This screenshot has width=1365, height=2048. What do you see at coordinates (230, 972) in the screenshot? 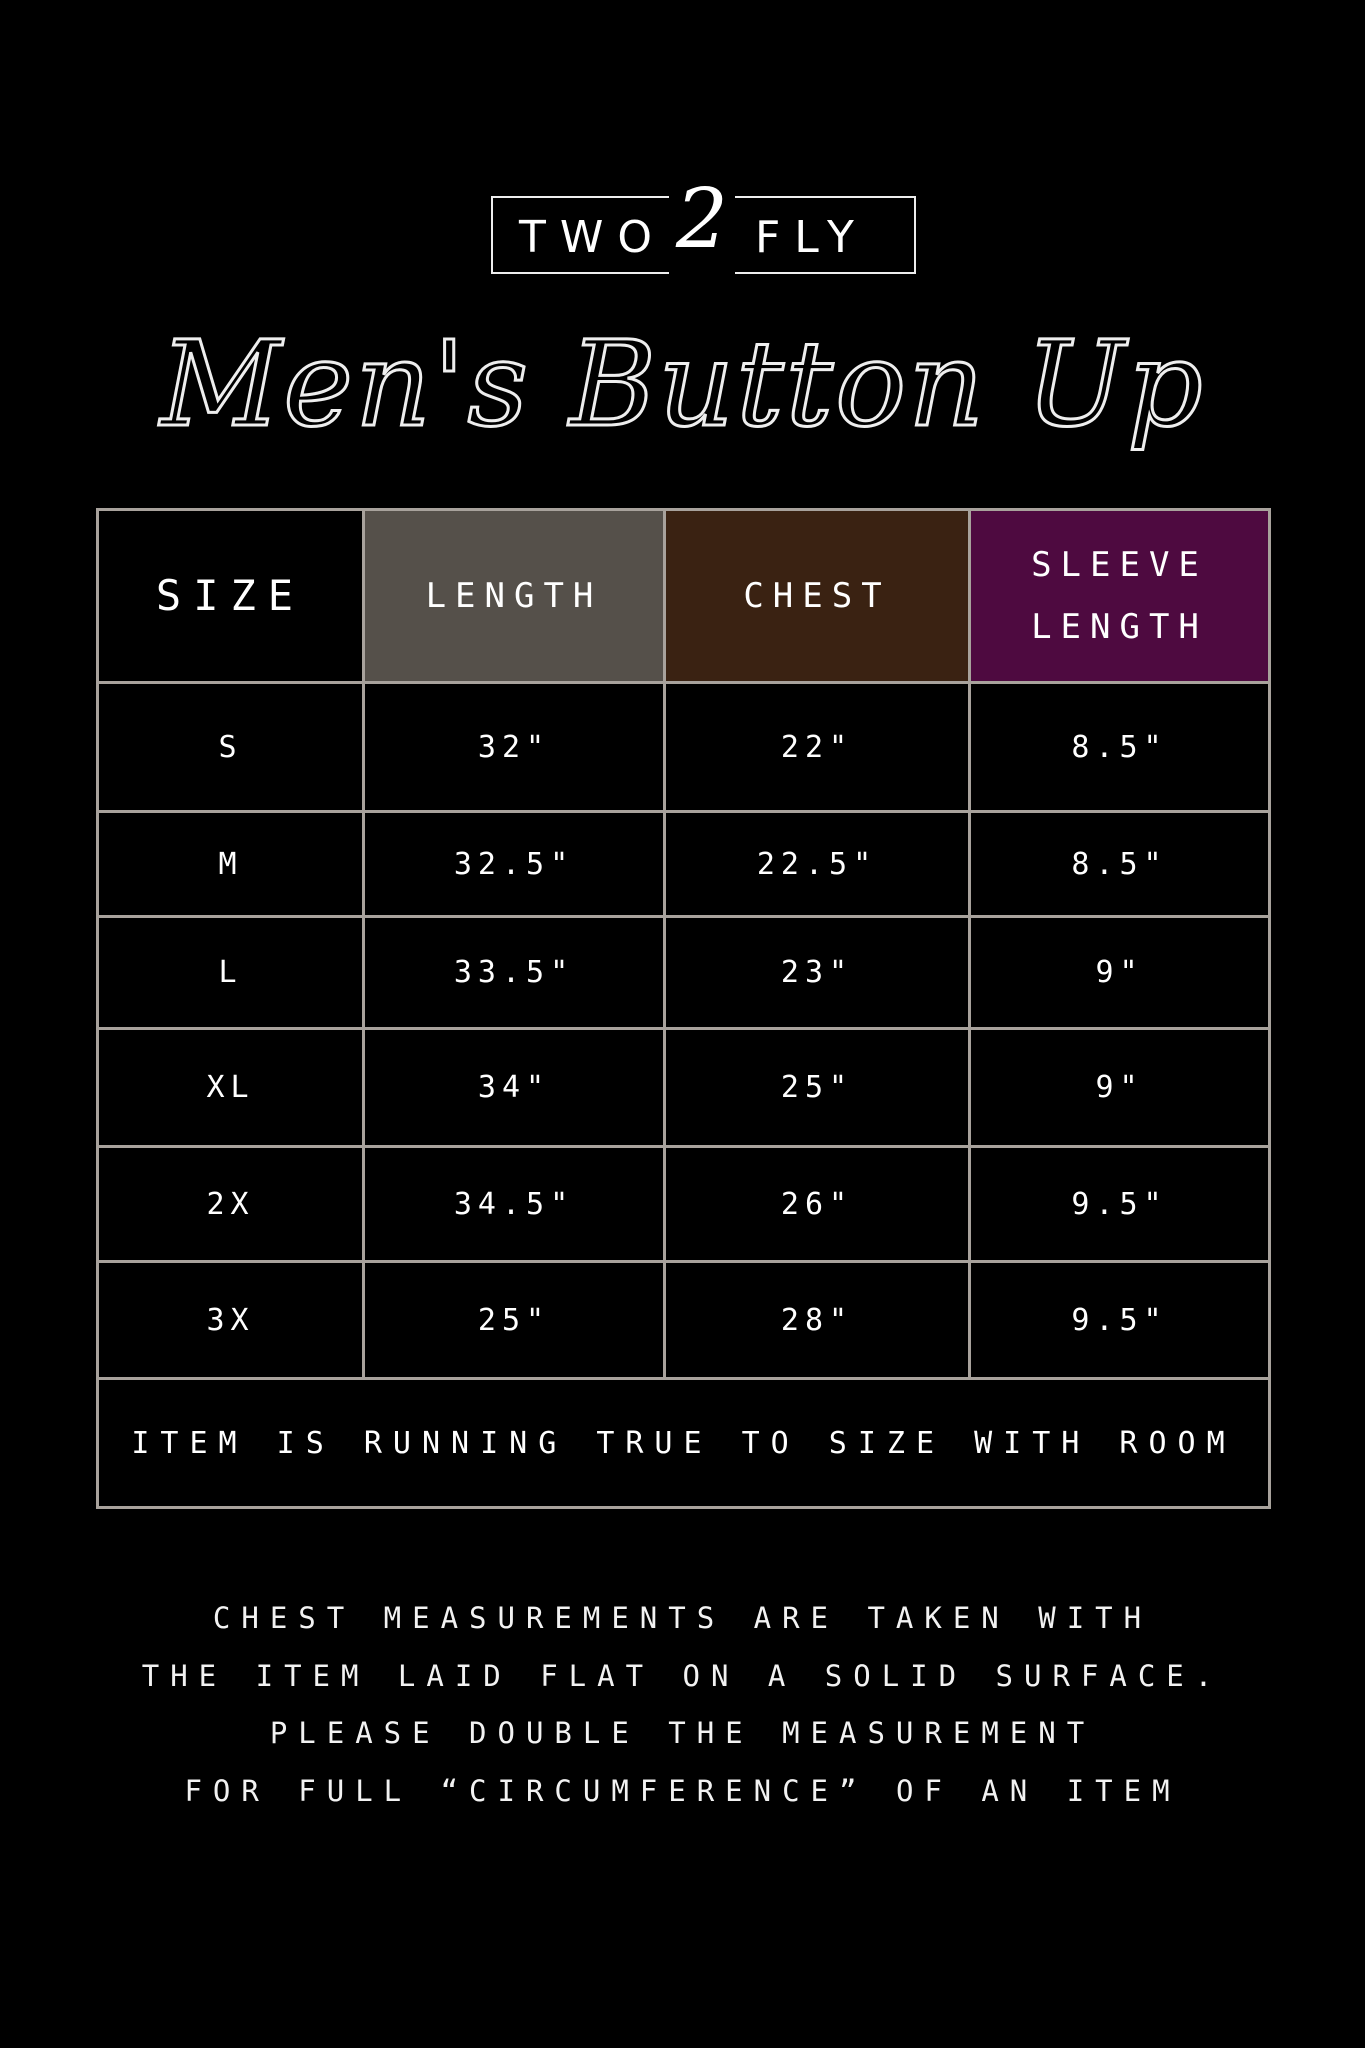
I see `cell-size: L` at bounding box center [230, 972].